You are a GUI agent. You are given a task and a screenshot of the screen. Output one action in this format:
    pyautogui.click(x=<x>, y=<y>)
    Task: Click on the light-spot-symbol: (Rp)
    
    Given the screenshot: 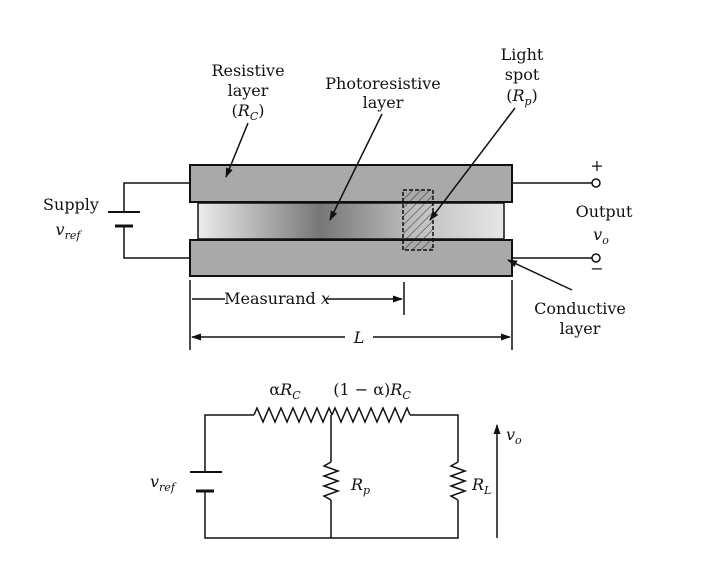 What is the action you would take?
    pyautogui.click(x=522, y=97)
    